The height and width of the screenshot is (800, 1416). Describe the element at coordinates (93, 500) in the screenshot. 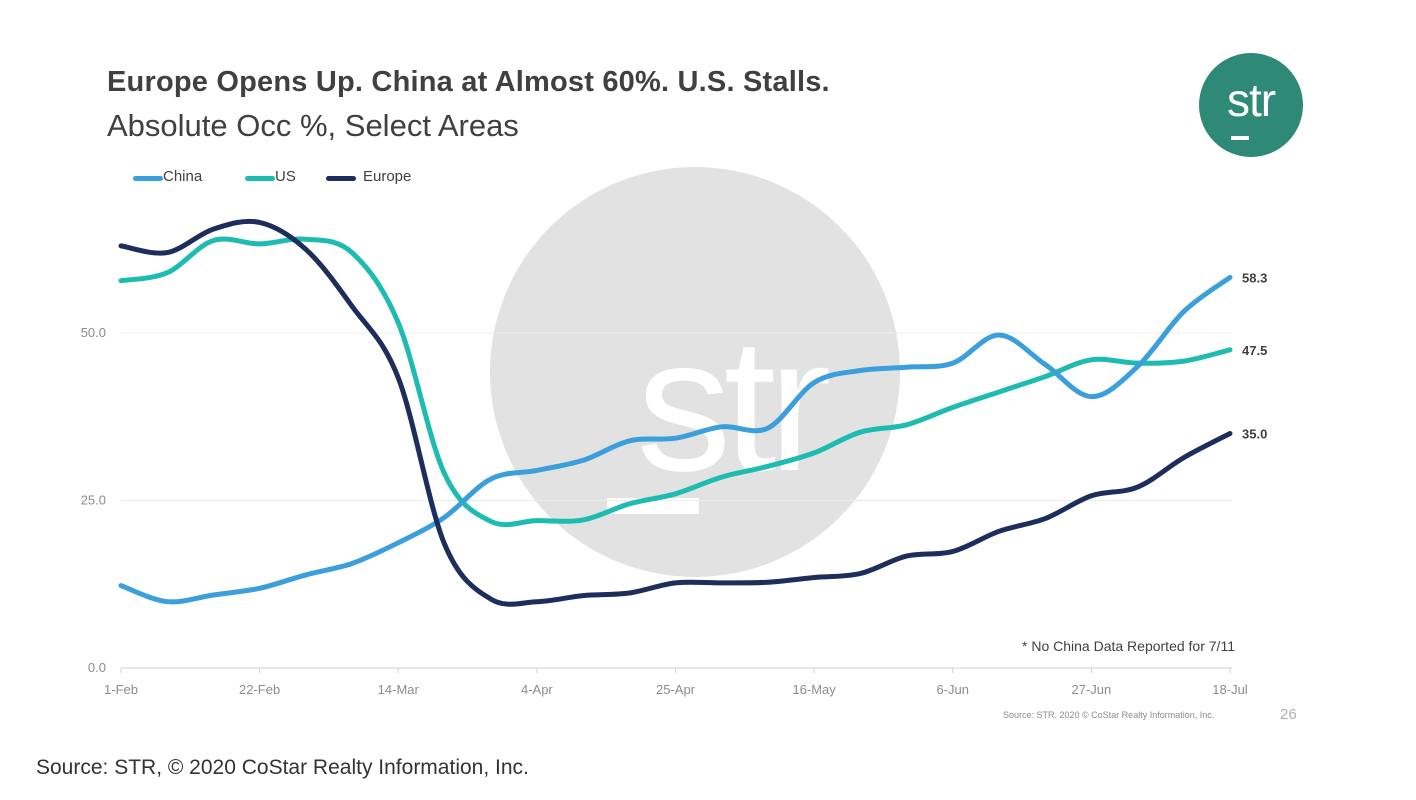

I see `y-tick-label: 25.0` at that location.